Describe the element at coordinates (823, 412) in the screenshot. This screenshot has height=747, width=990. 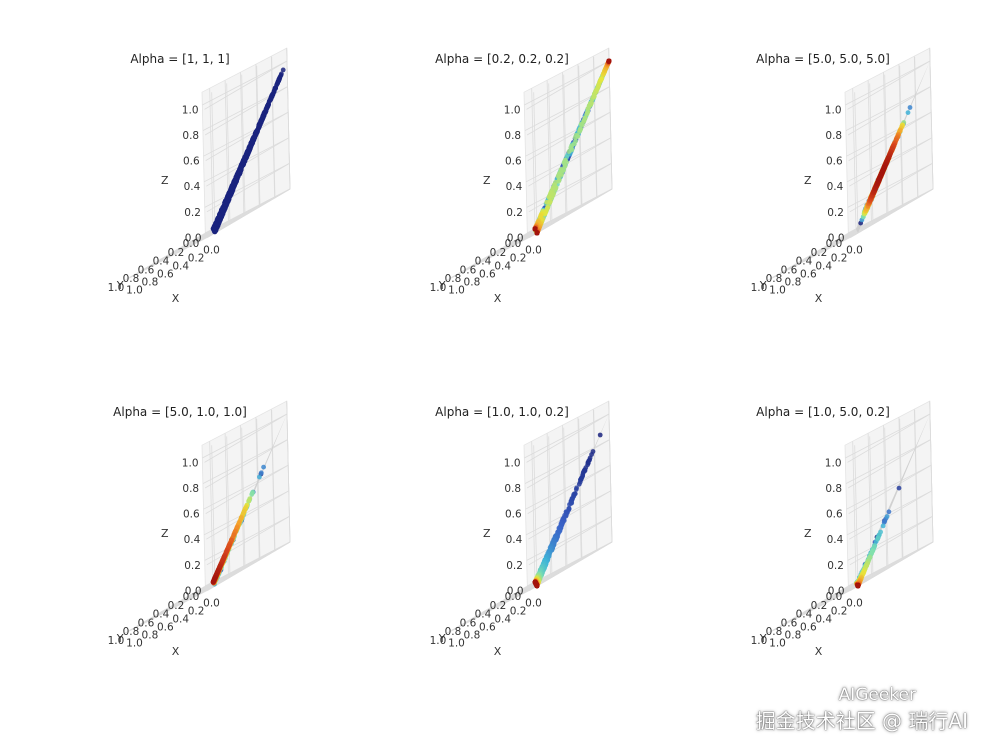
I see `subplot-title: Alpha = [1.0, 5.0, 0.2]` at that location.